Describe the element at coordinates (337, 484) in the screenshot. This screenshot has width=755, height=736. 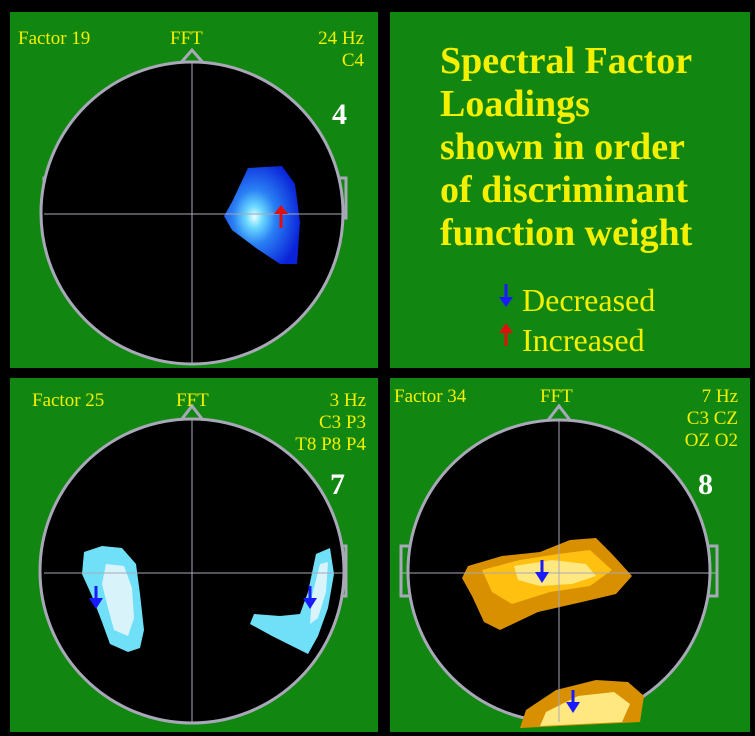
I see `rank-number: 7` at that location.